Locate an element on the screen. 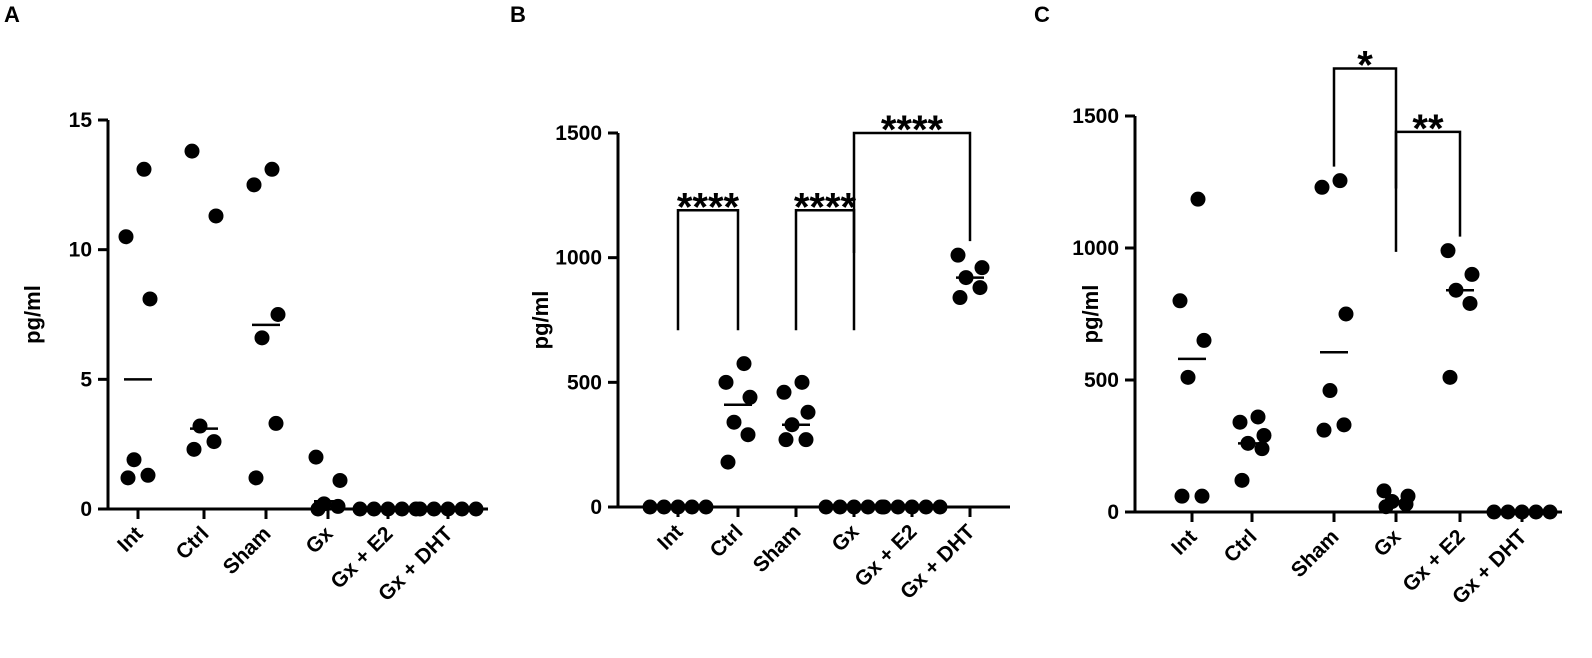 This screenshot has height=658, width=1592. y-tick-label: 15 is located at coordinates (81, 120).